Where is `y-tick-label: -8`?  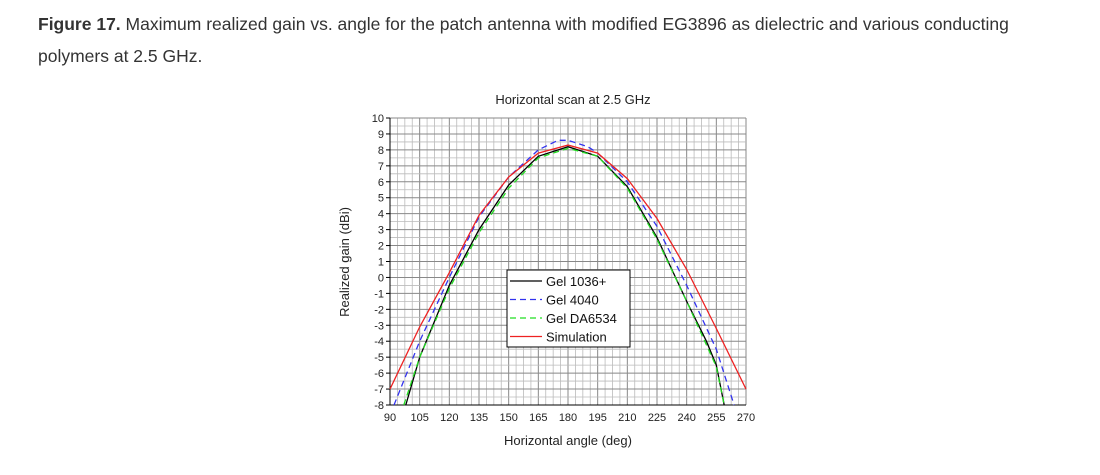 y-tick-label: -8 is located at coordinates (379, 406).